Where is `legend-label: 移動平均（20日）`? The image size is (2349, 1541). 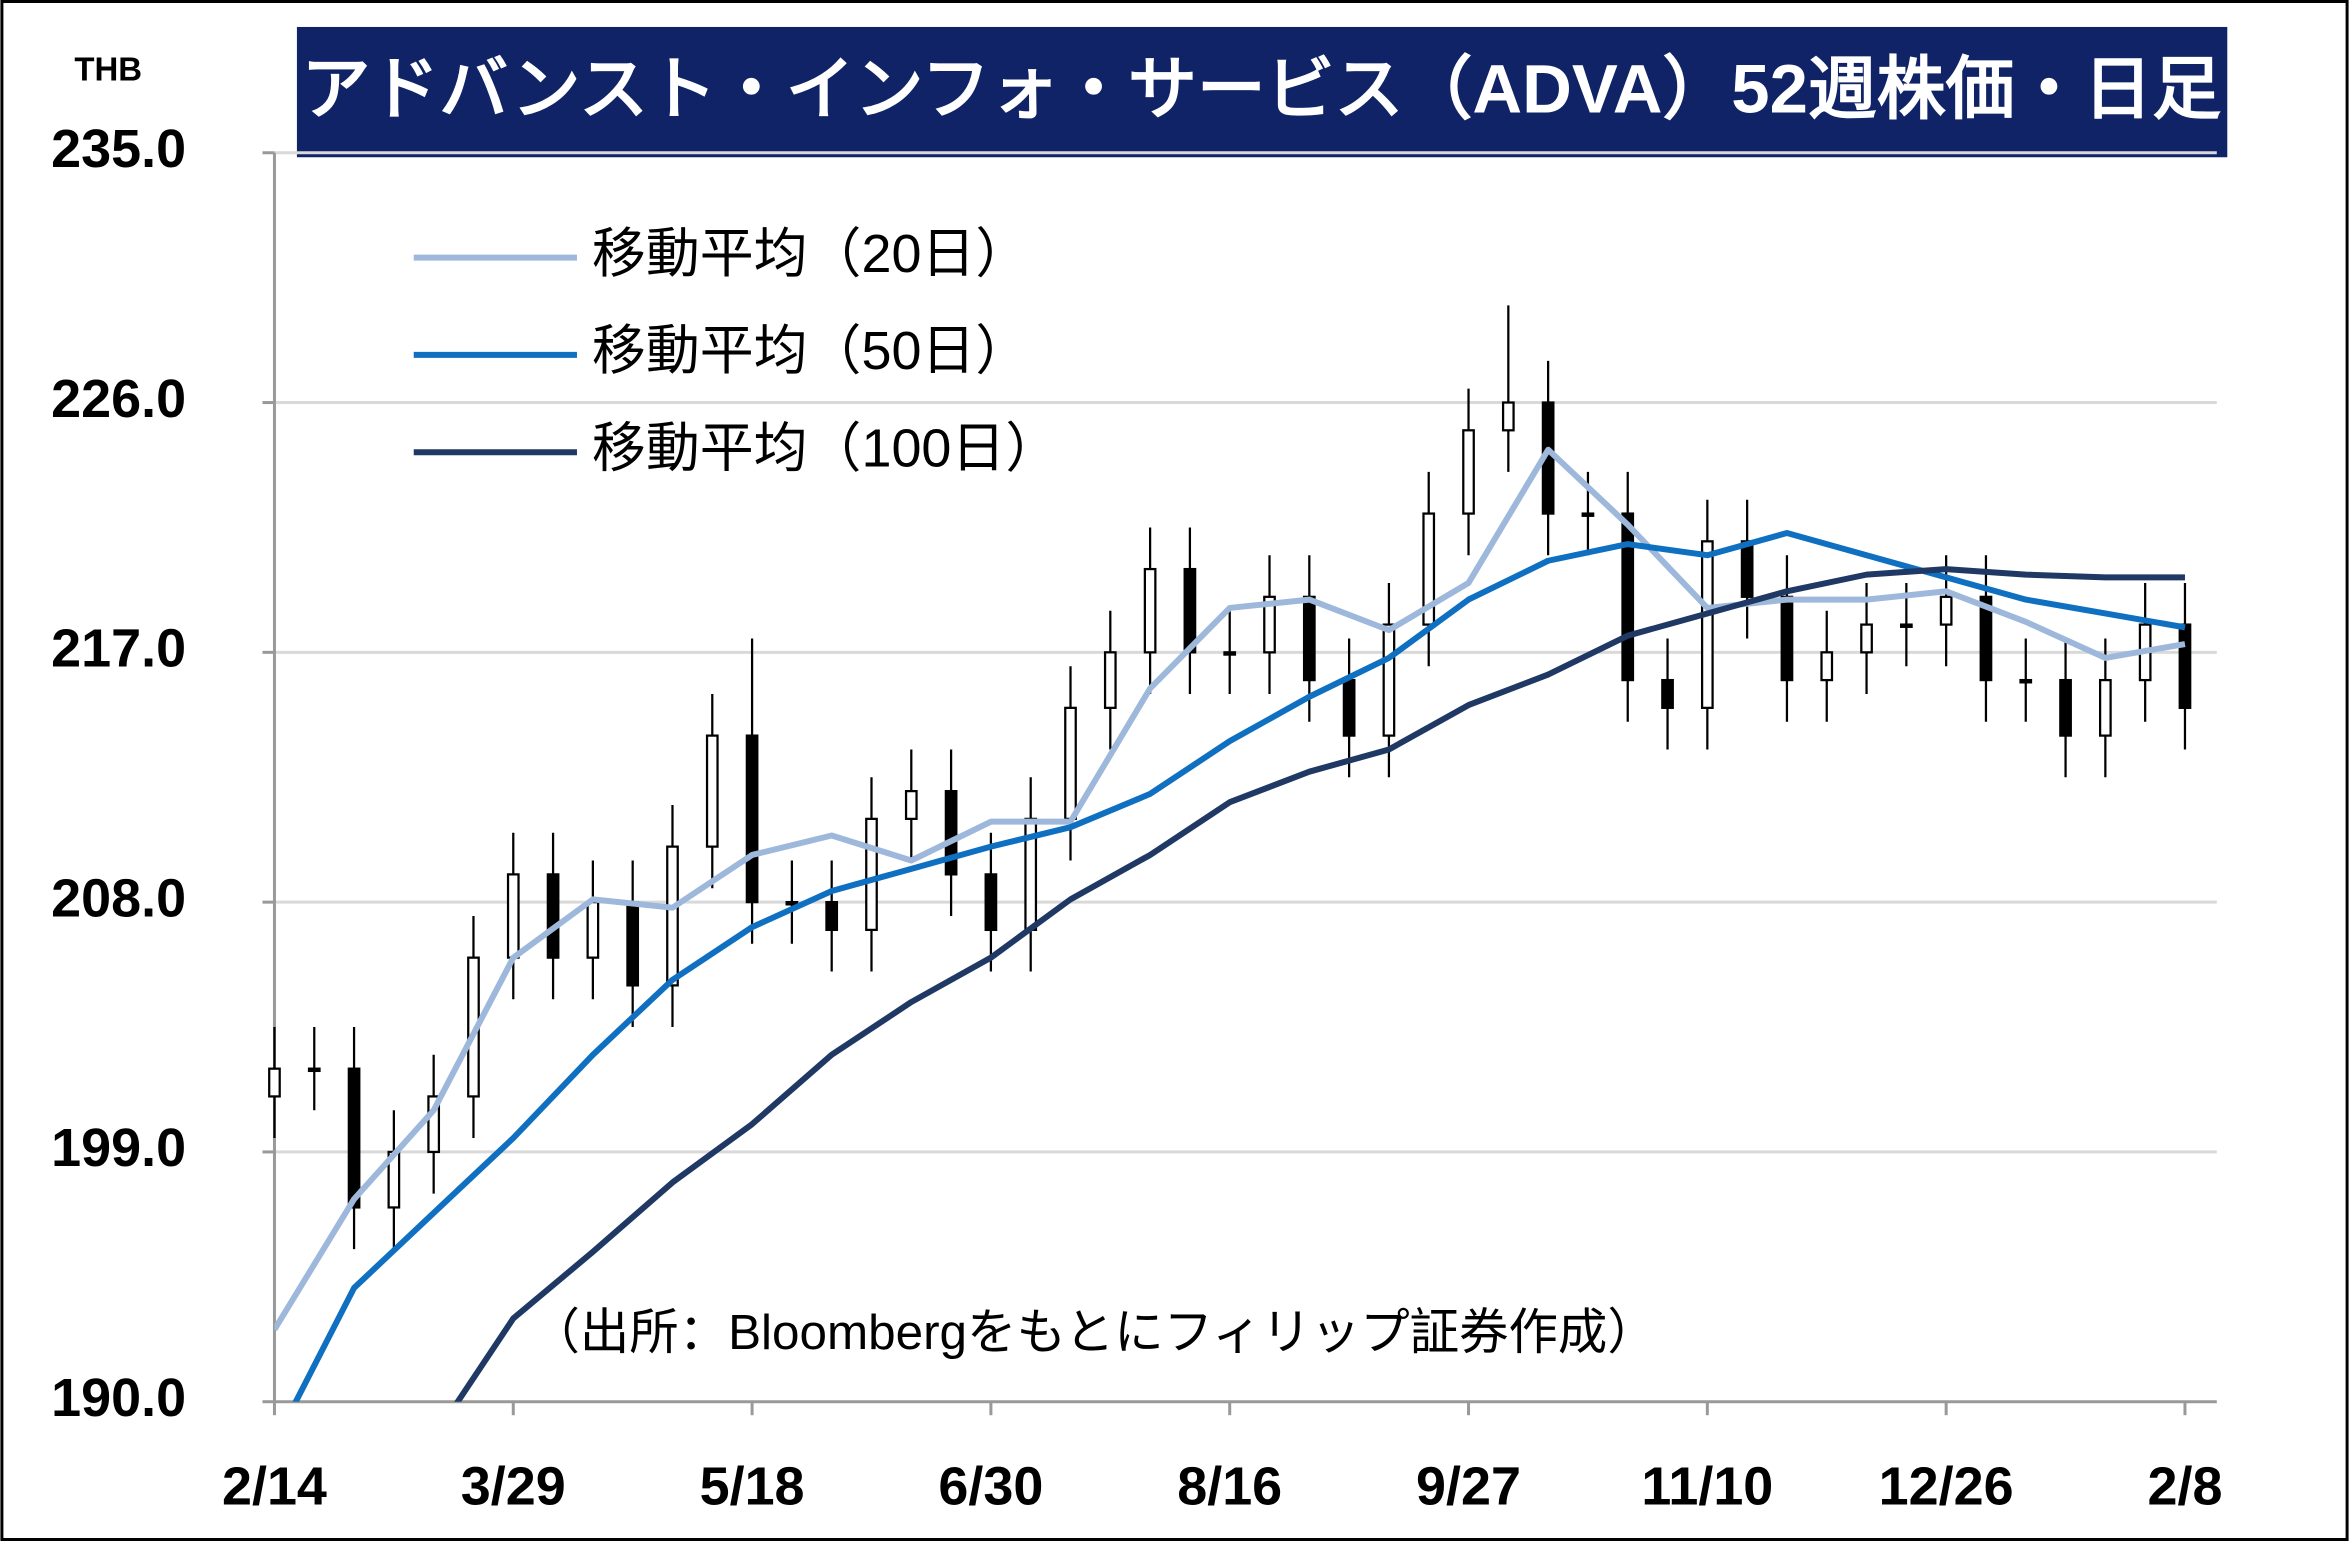
legend-label: 移動平均（20日） is located at coordinates (810, 254).